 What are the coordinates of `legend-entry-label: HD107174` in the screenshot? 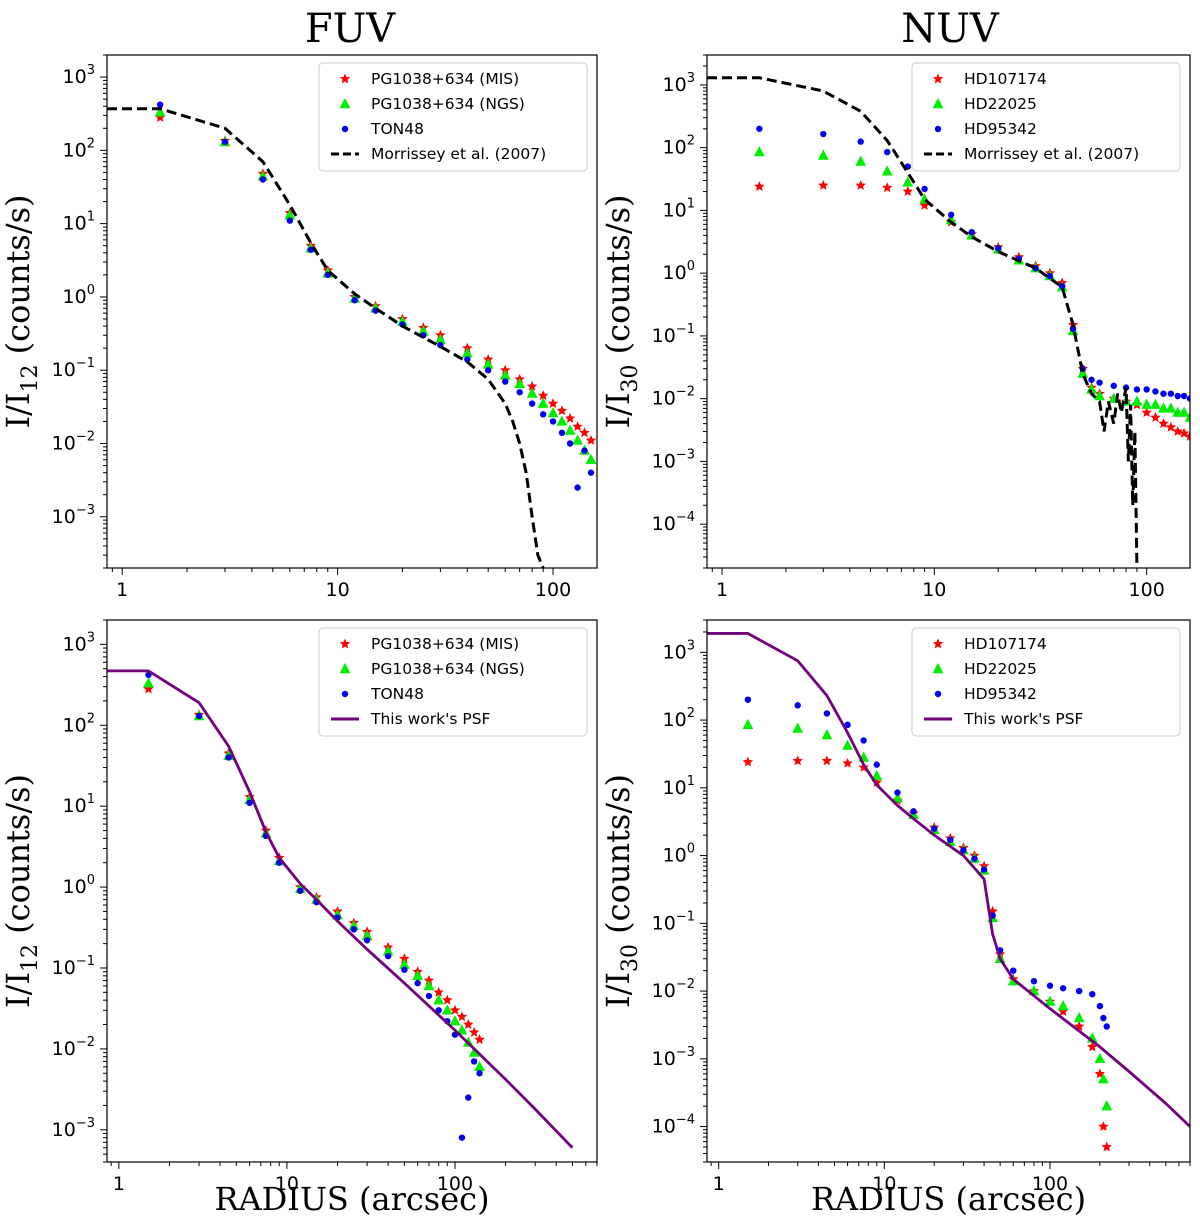 It's located at (1005, 79).